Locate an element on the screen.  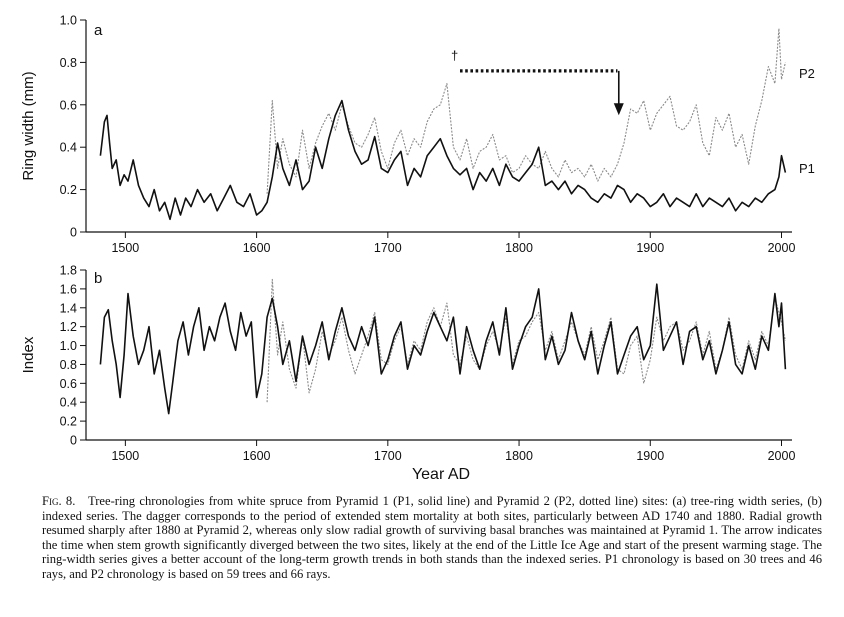
dagger-mark: † is located at coordinates (454, 55).